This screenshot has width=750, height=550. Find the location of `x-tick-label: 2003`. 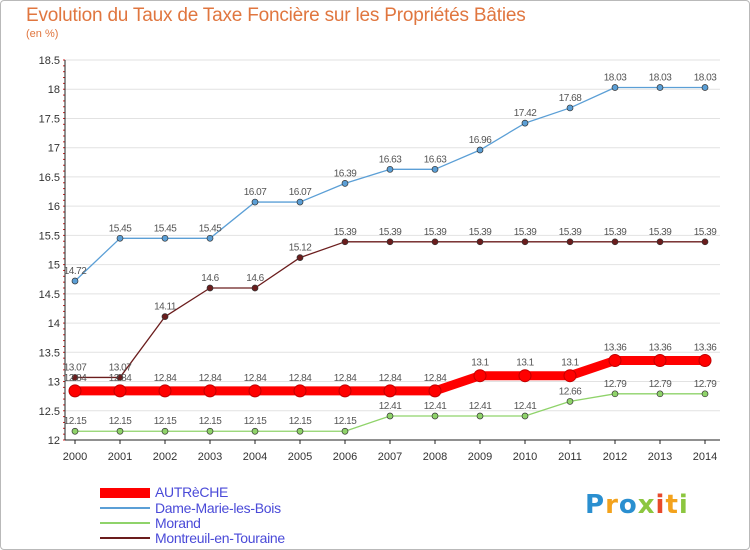

x-tick-label: 2003 is located at coordinates (210, 457).